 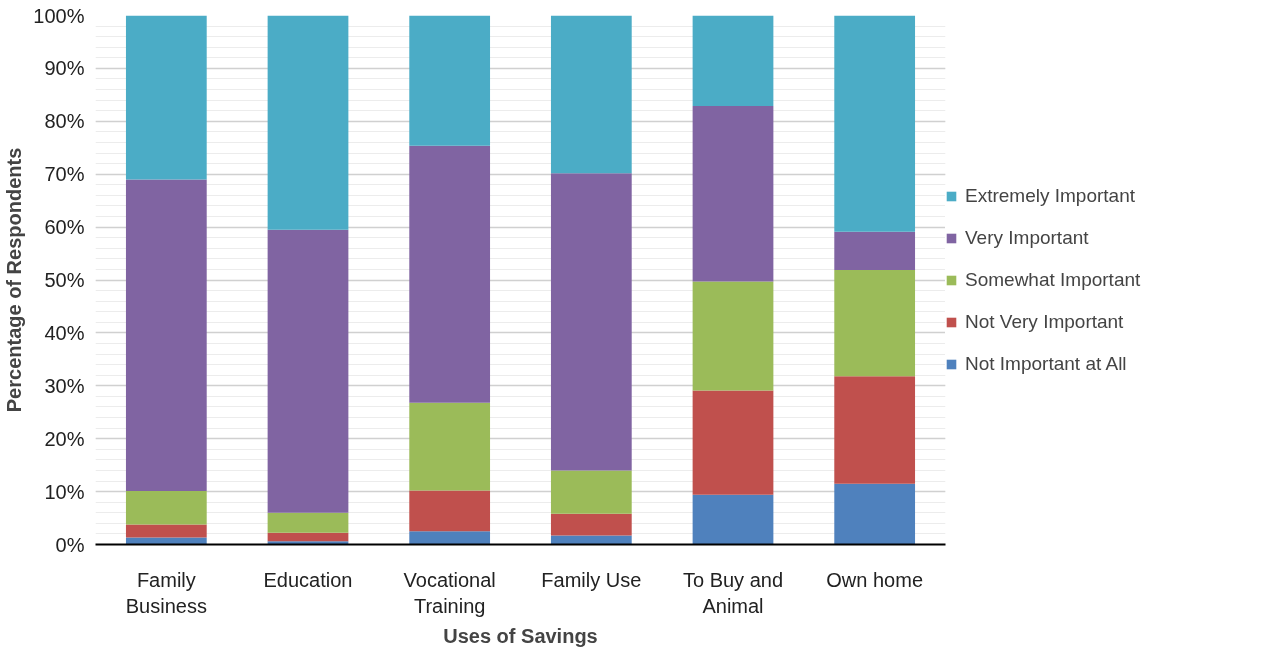 I want to click on legend-label: Very Important, so click(x=1027, y=237).